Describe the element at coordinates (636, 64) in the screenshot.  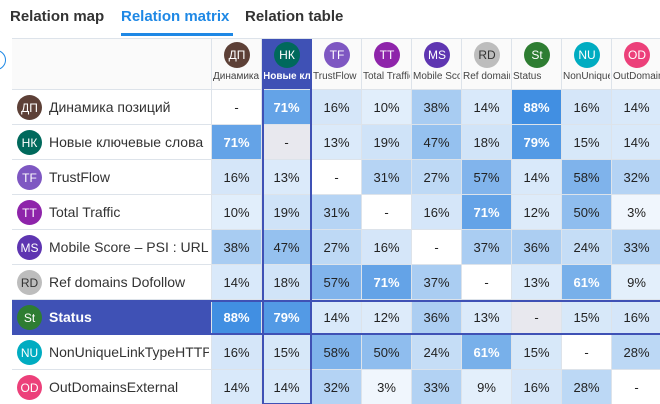
I see `column-header: OD OutDomainsExternal` at that location.